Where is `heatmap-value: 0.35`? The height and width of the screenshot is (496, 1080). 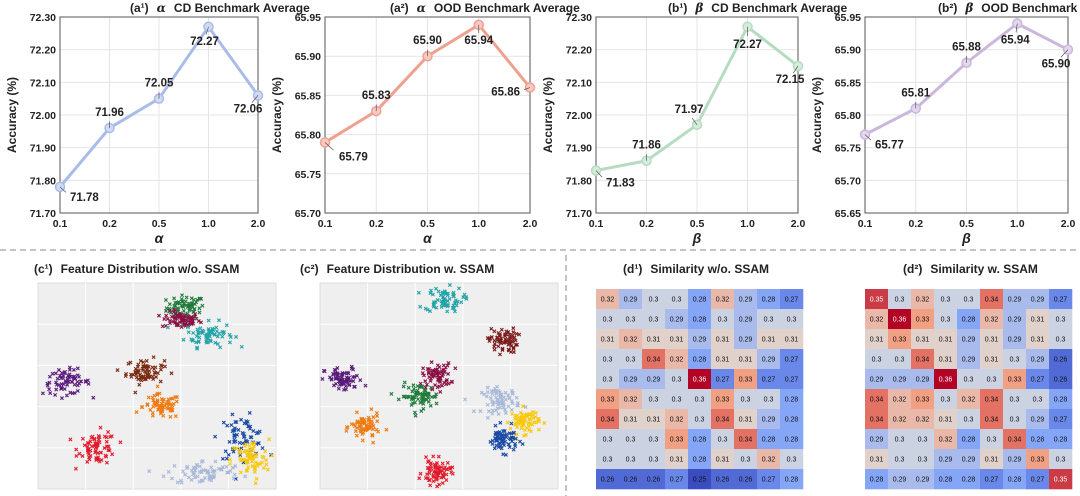
heatmap-value: 0.35 is located at coordinates (877, 300).